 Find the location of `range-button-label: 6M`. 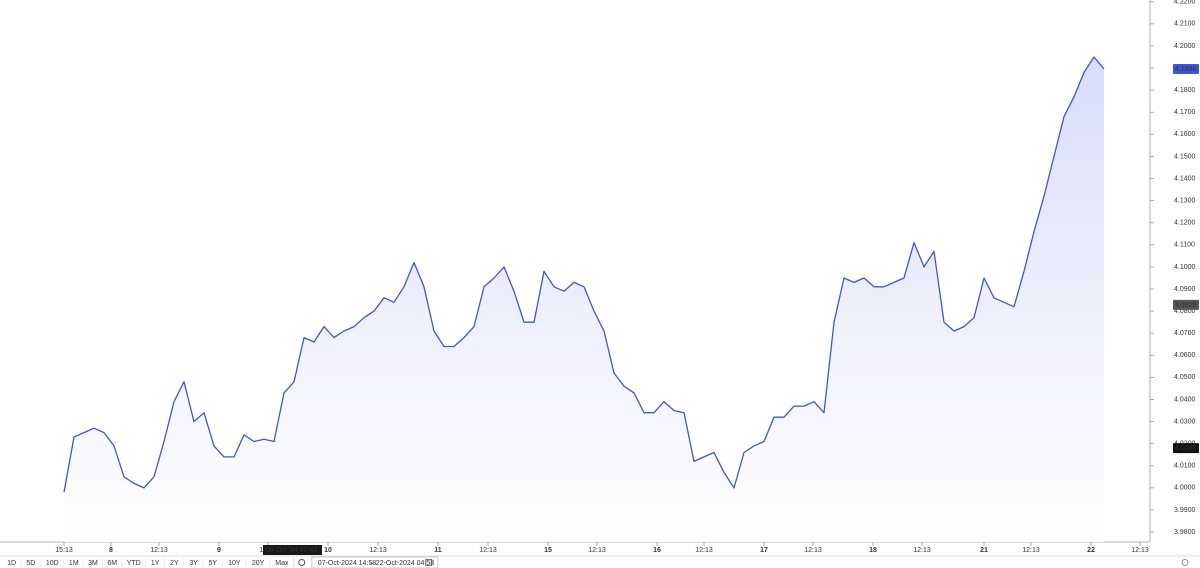

range-button-label: 6M is located at coordinates (112, 563).